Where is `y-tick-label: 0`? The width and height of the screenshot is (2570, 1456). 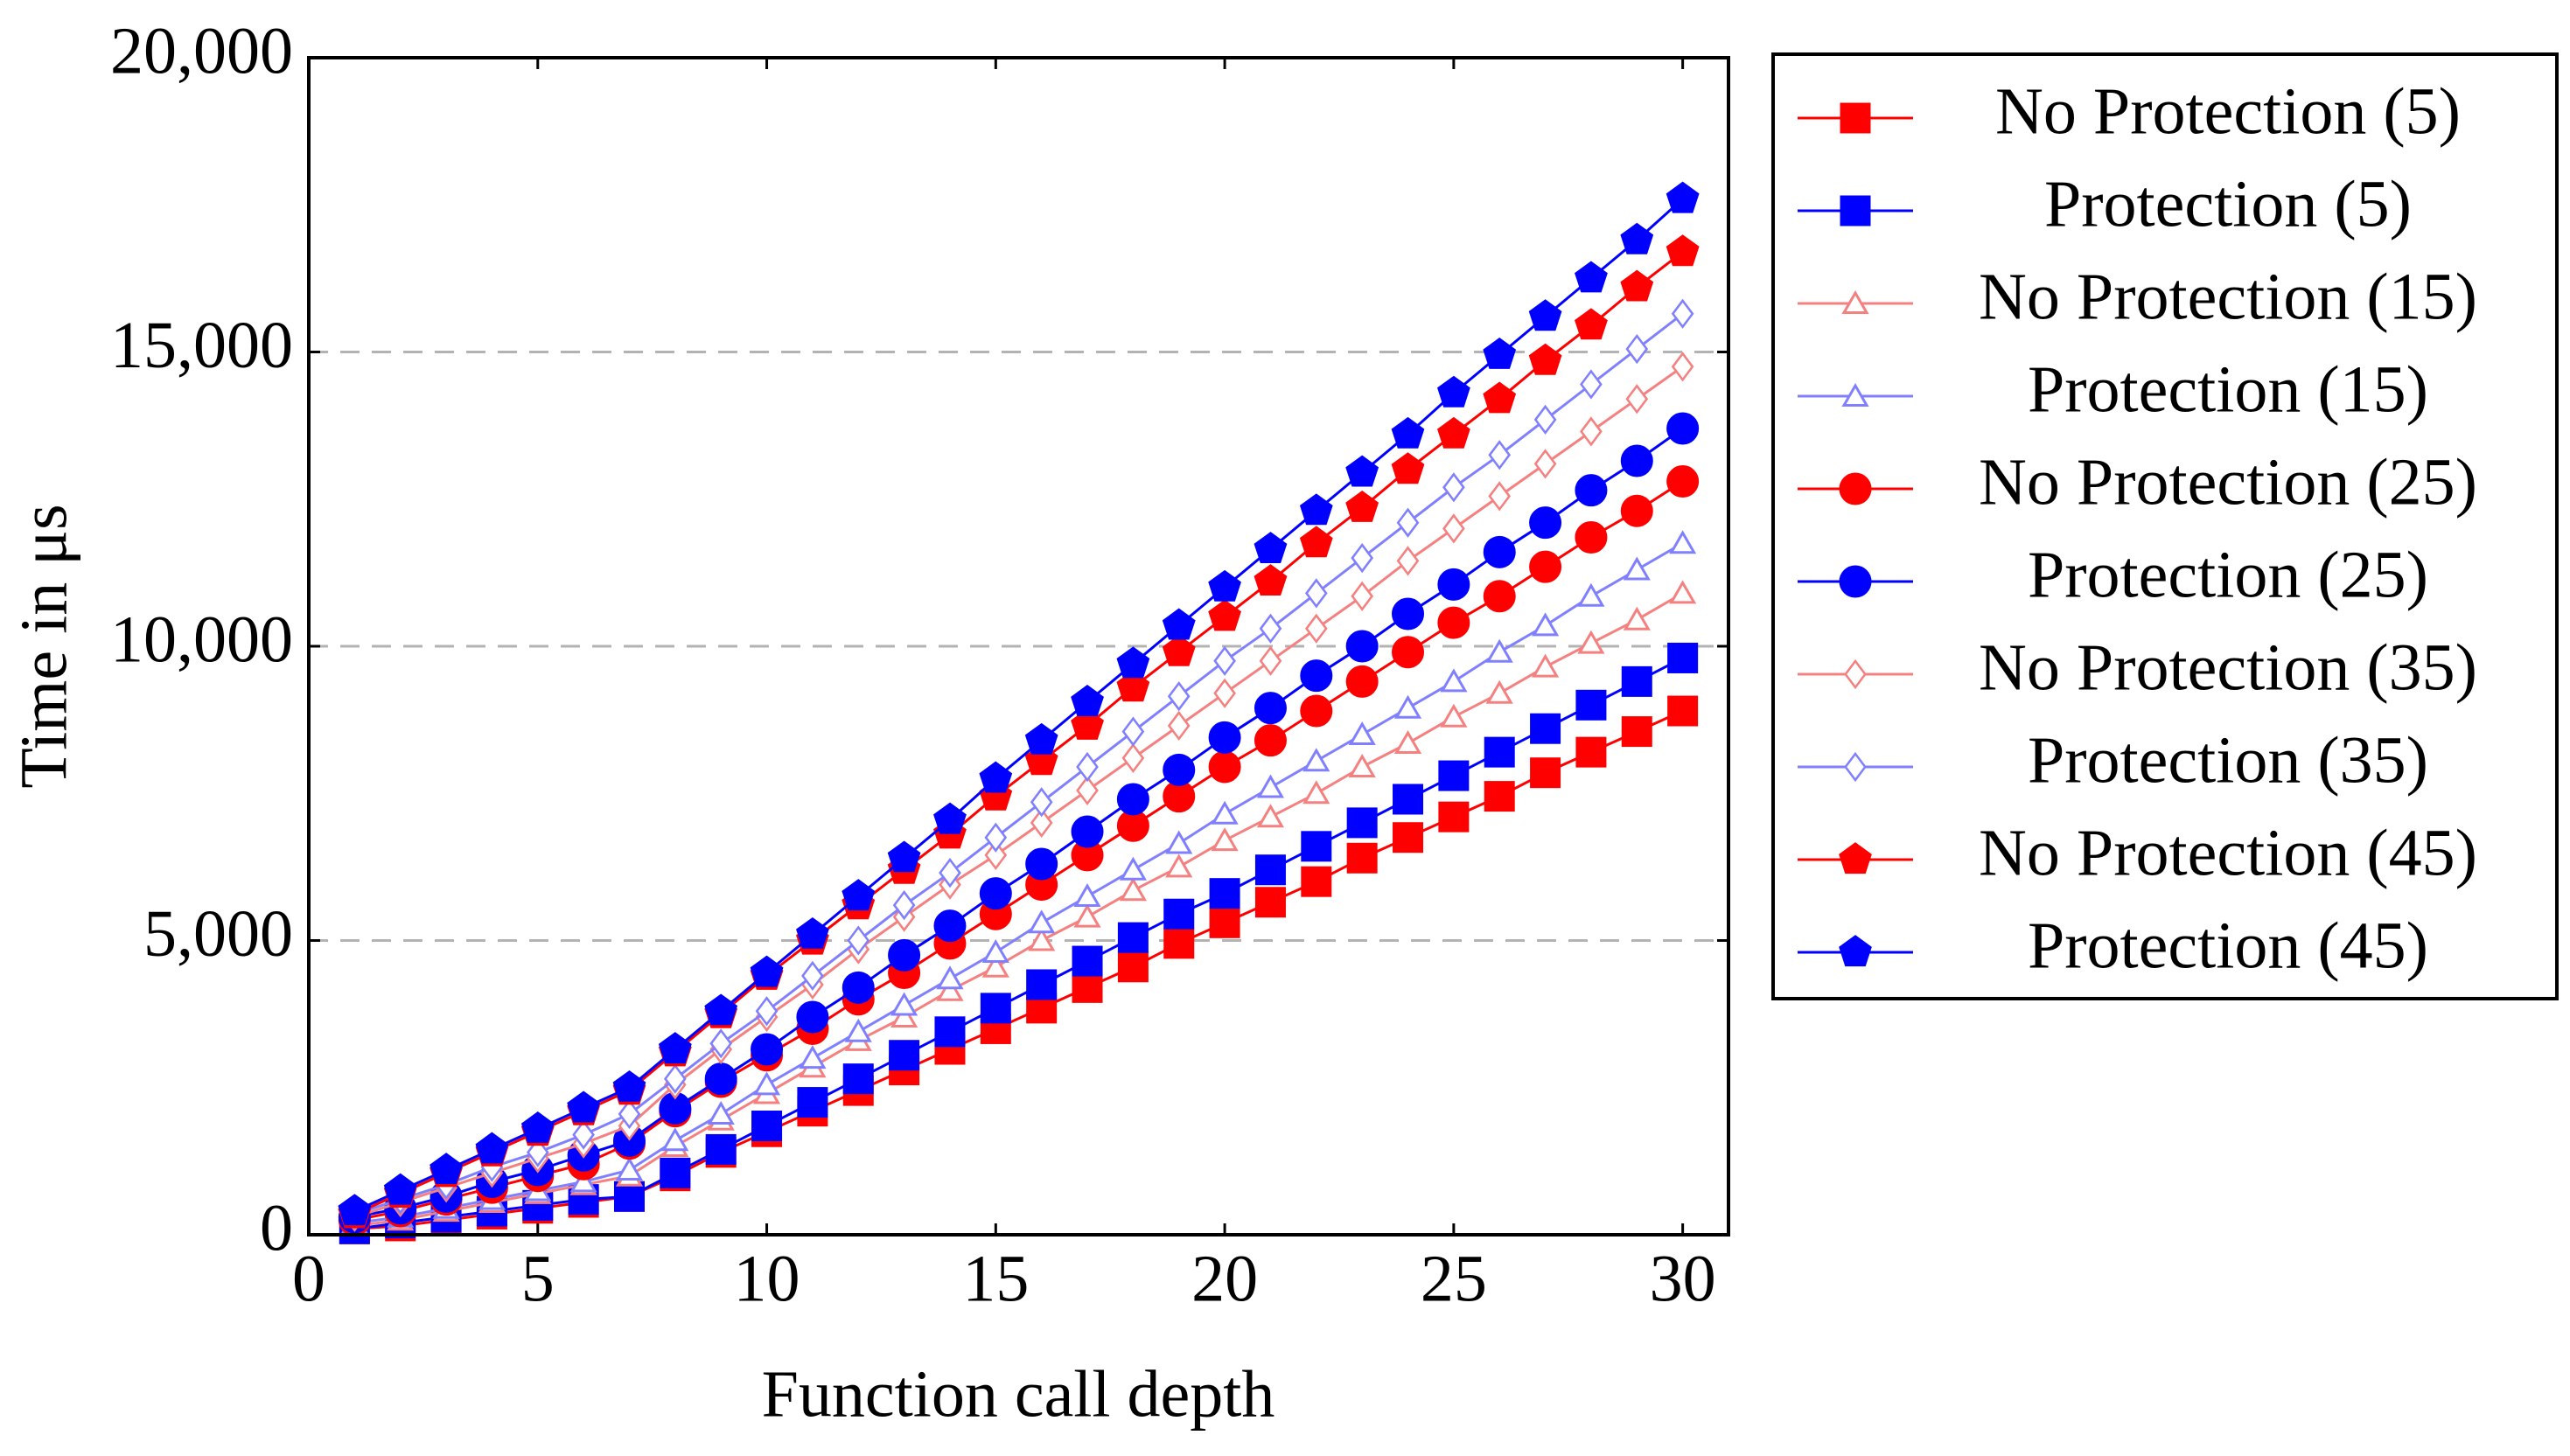
y-tick-label: 0 is located at coordinates (276, 1227).